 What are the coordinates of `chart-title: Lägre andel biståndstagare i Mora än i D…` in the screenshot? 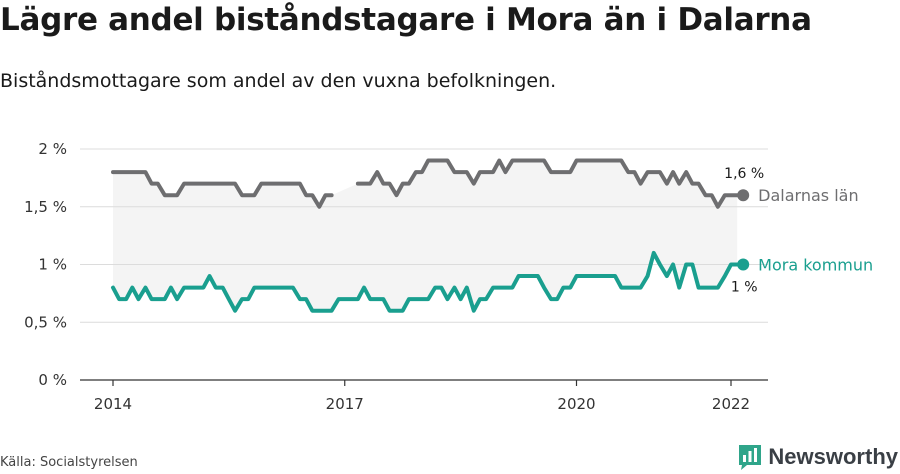 It's located at (406, 20).